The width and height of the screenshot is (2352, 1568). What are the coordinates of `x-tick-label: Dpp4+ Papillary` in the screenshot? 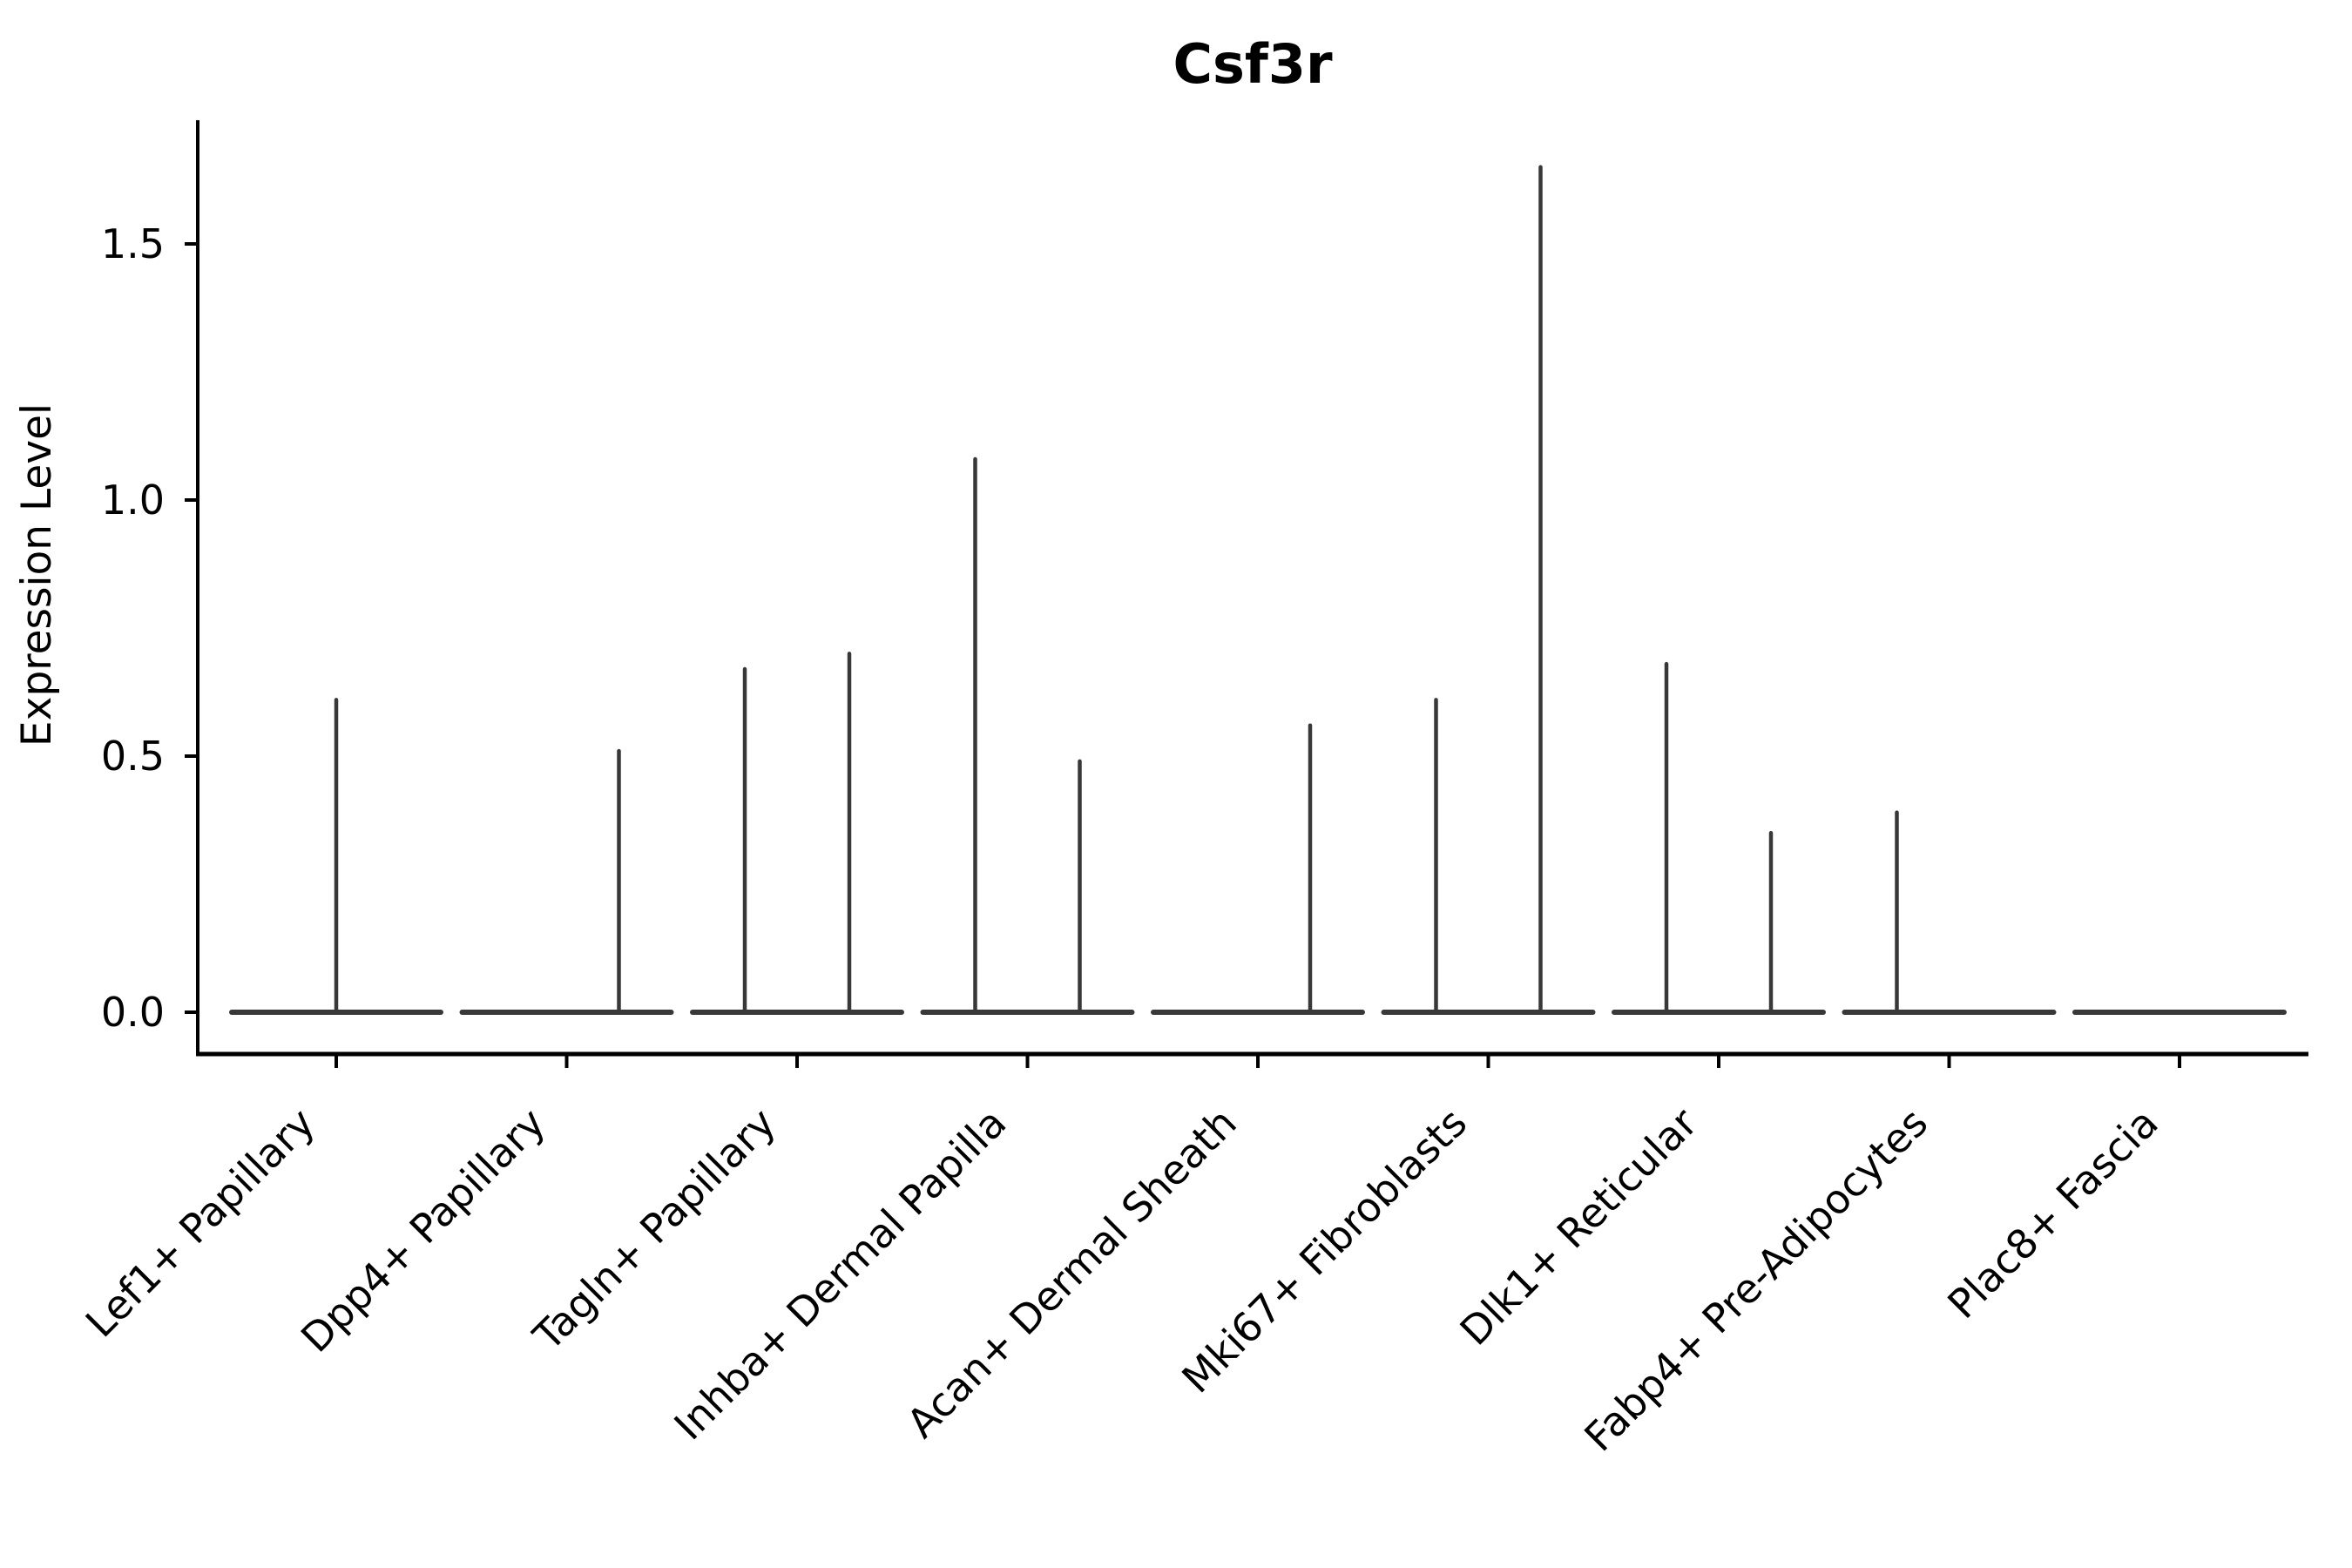 It's located at (423, 1231).